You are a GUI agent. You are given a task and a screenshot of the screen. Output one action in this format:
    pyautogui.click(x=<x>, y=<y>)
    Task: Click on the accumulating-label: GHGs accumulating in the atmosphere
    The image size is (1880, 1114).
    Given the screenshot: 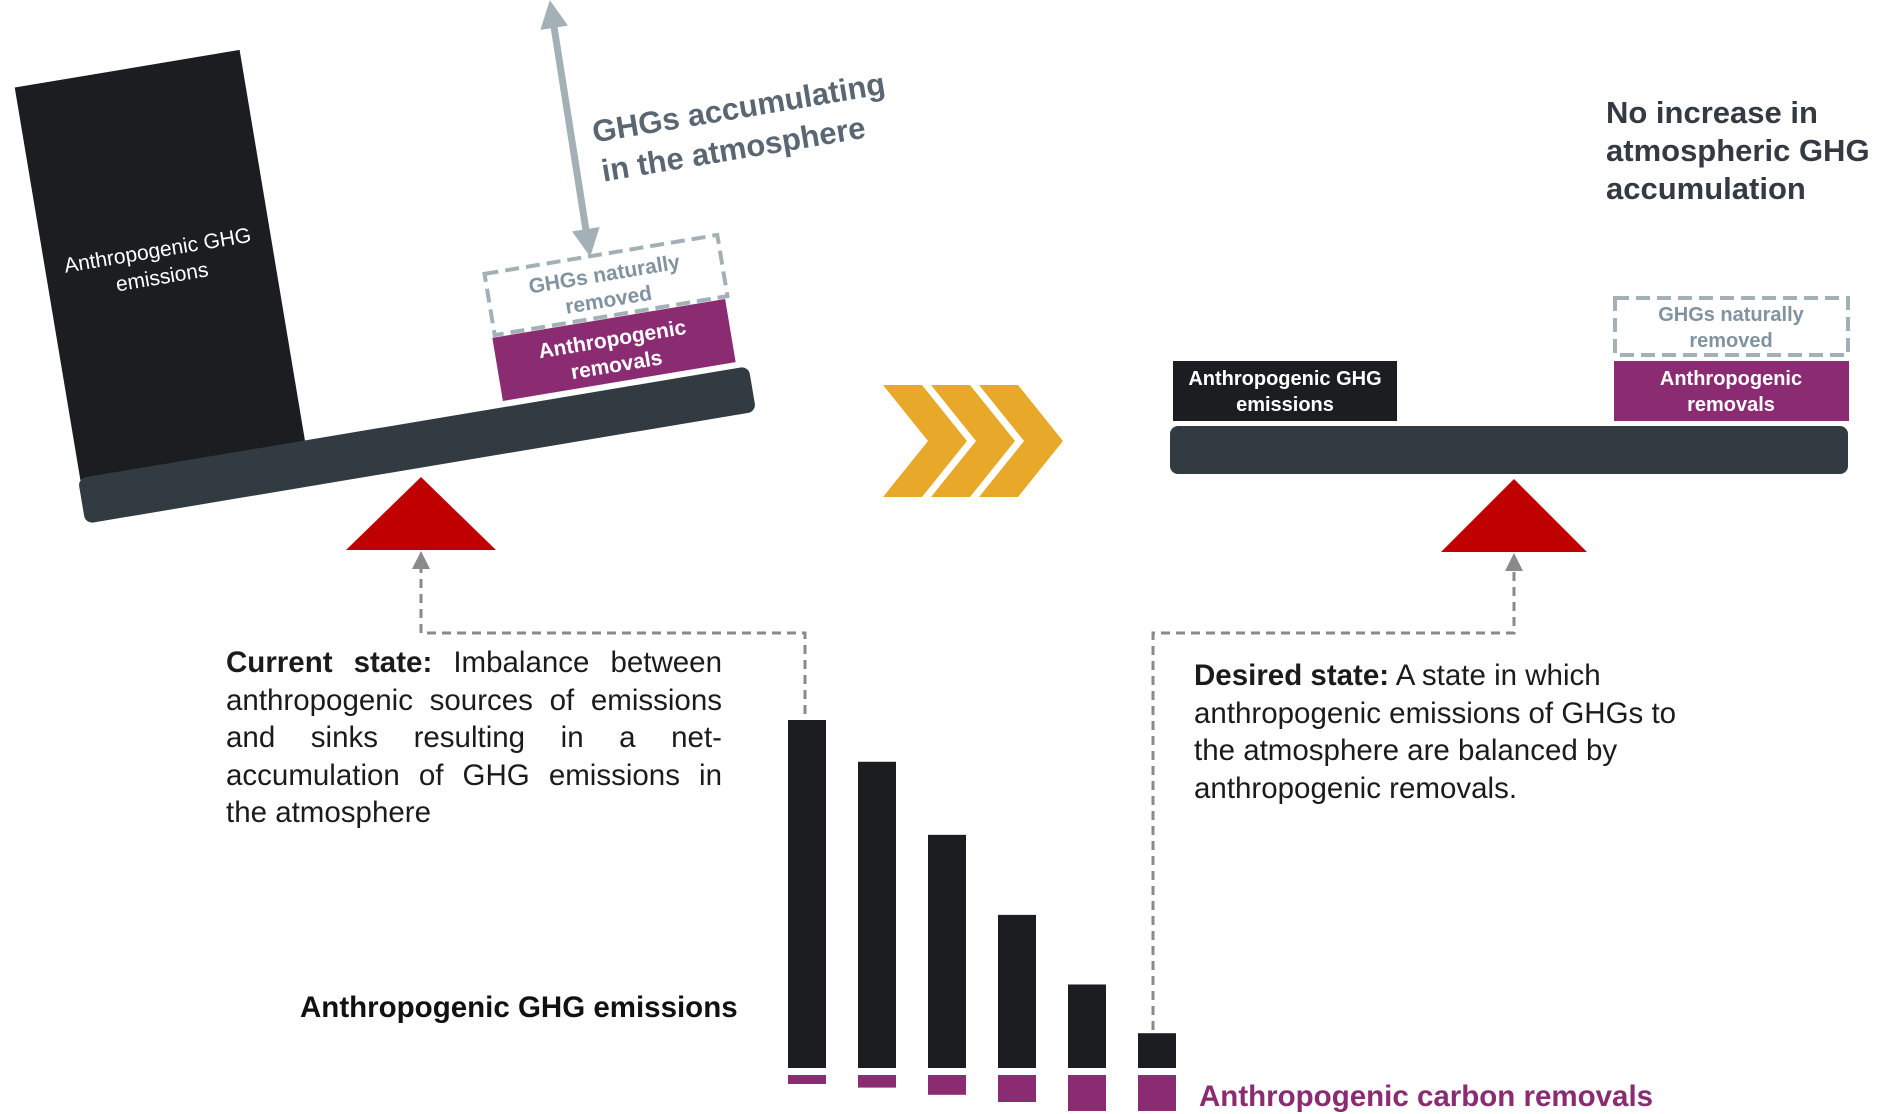 What is the action you would take?
    pyautogui.click(x=739, y=127)
    